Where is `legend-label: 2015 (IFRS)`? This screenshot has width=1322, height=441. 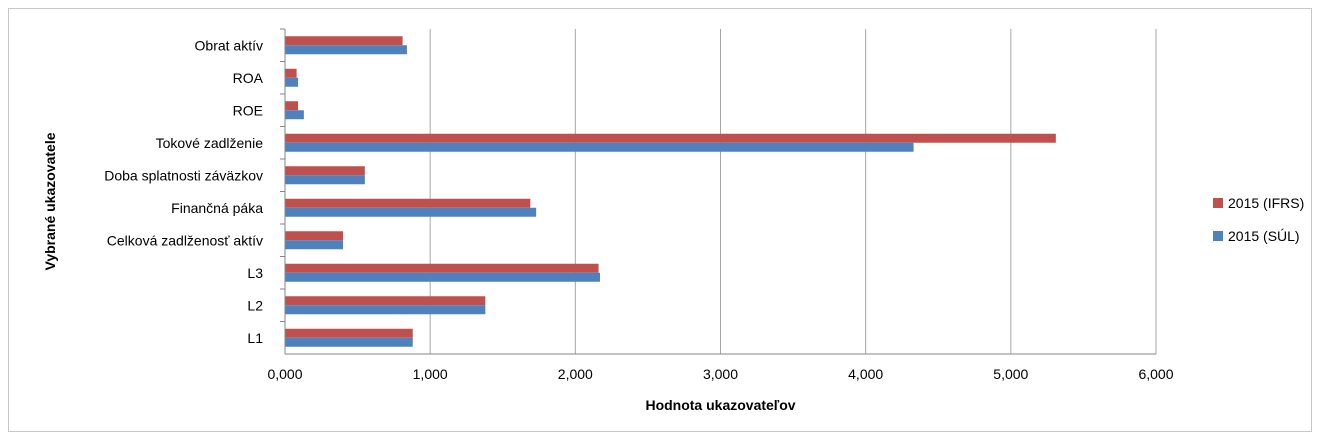
legend-label: 2015 (IFRS) is located at coordinates (1266, 203).